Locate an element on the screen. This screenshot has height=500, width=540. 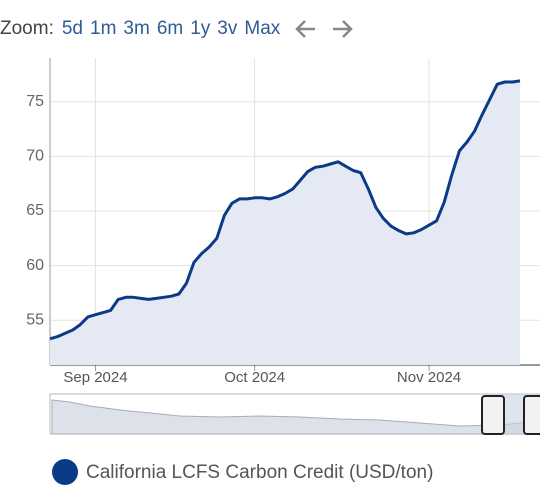
zoom-buttons: 5d 1m 3m 6m 1y 3v Max is located at coordinates (174, 29).